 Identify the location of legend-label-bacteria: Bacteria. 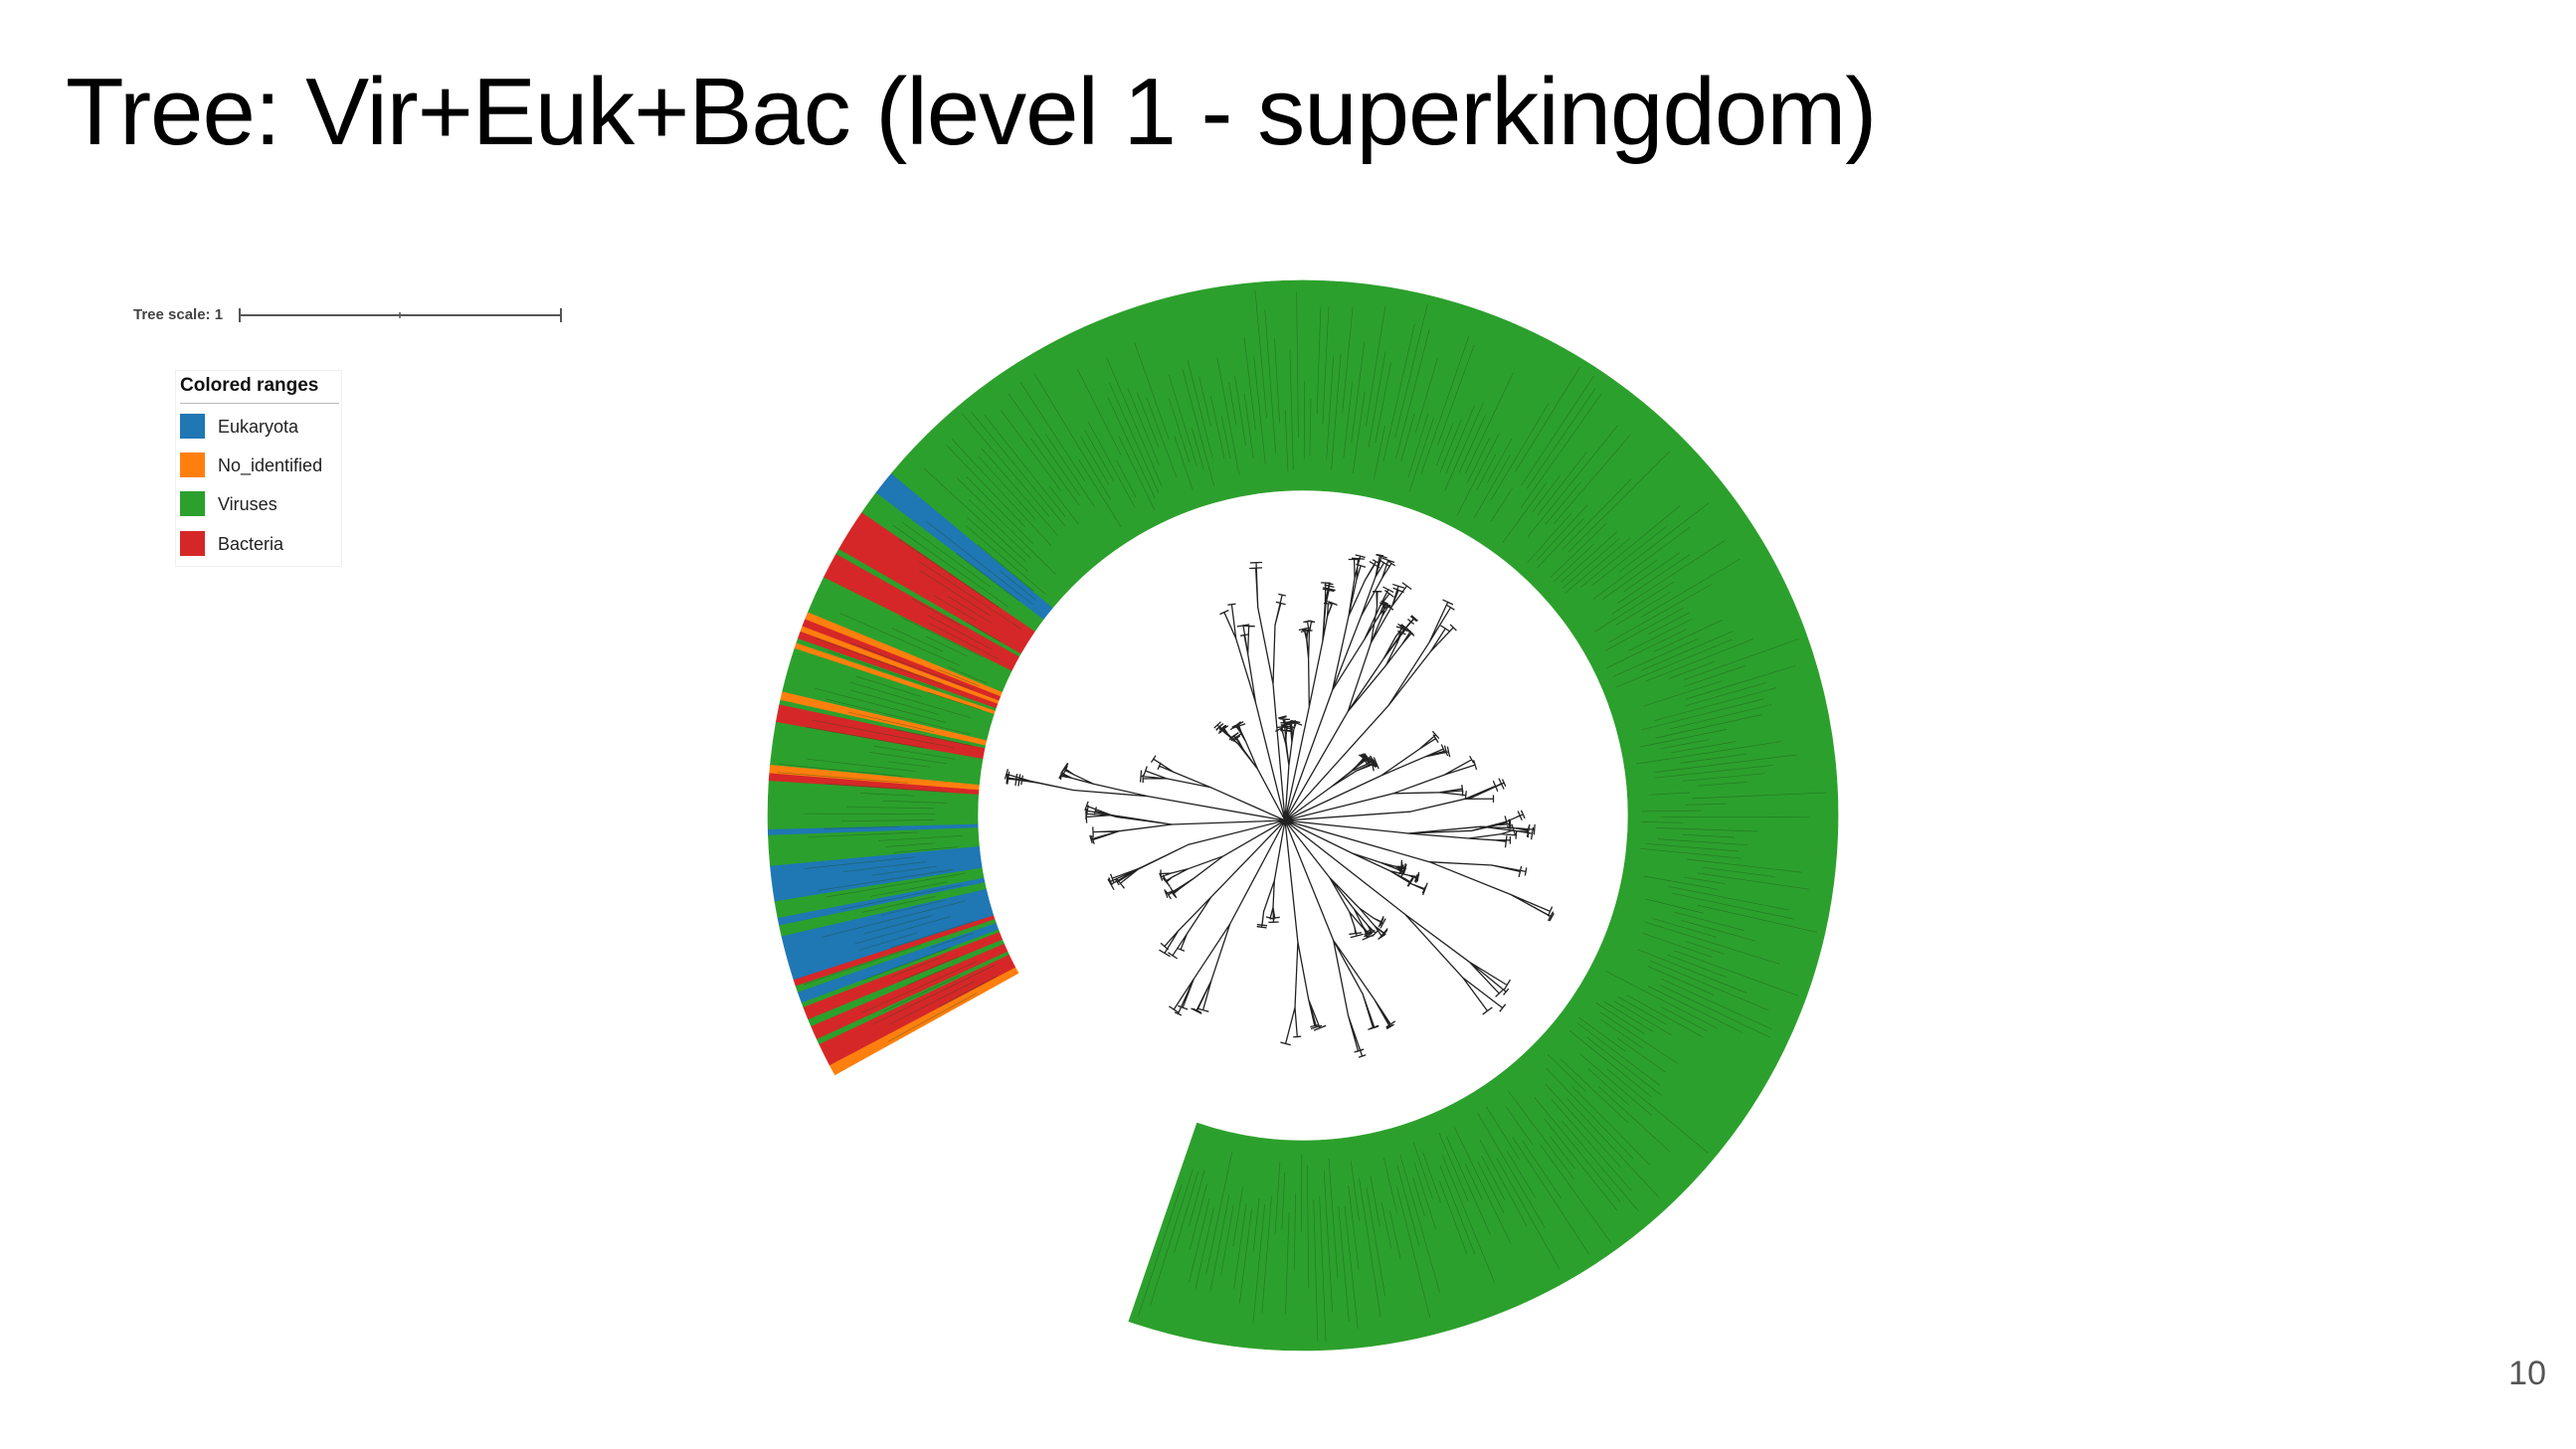
(251, 544).